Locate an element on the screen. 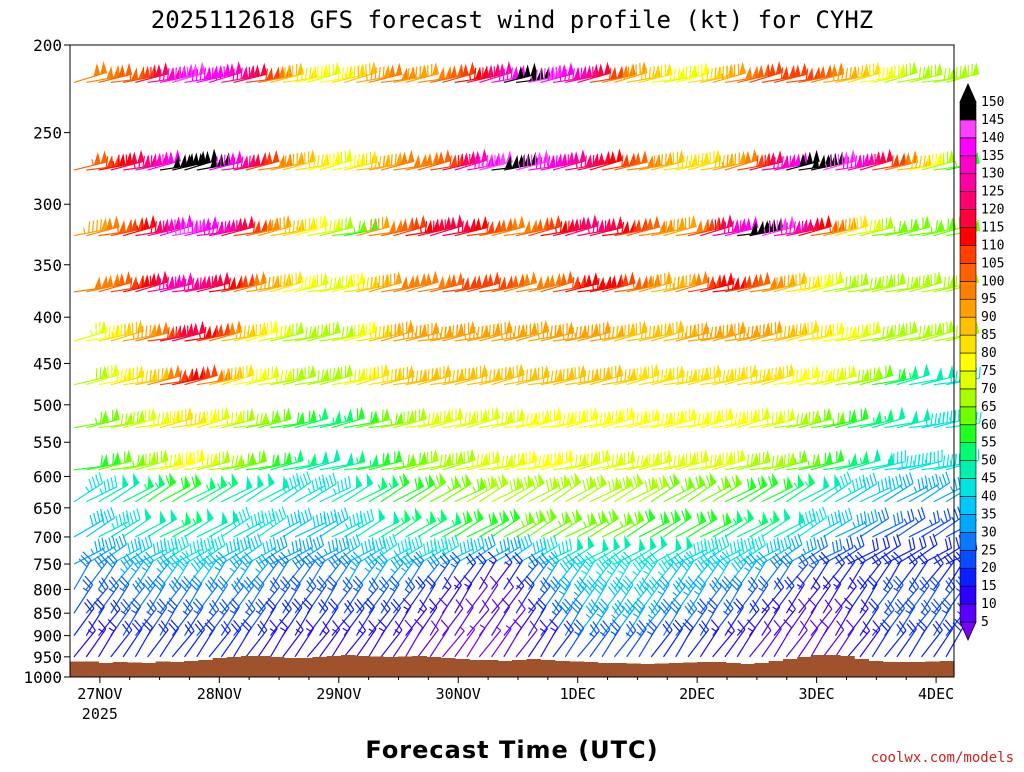 The width and height of the screenshot is (1024, 772). colorbar-label: 80 is located at coordinates (989, 353).